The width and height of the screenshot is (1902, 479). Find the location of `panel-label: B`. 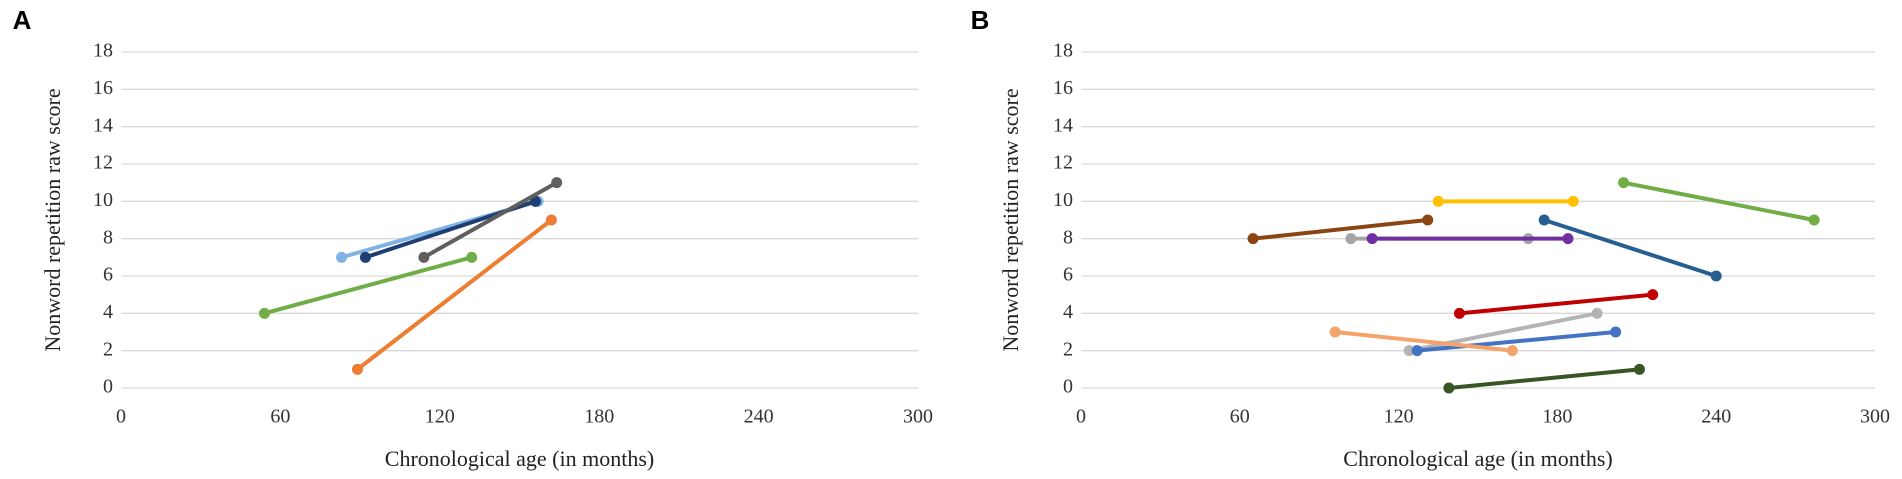

panel-label: B is located at coordinates (980, 20).